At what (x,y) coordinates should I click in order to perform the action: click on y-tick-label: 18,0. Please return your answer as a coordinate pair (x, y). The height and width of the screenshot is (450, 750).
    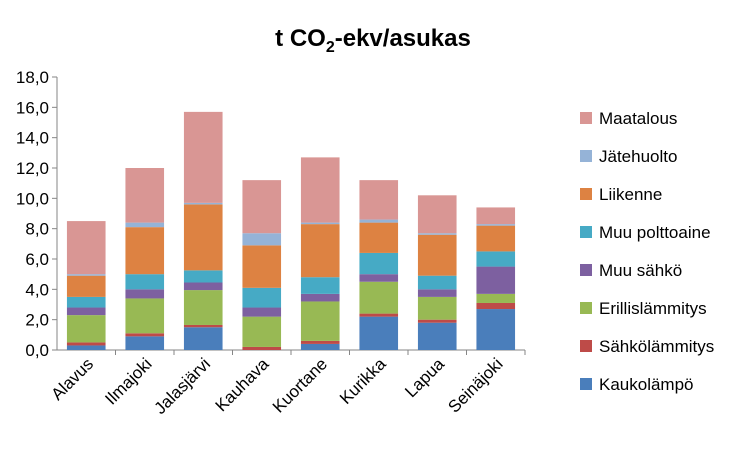
    Looking at the image, I should click on (32, 77).